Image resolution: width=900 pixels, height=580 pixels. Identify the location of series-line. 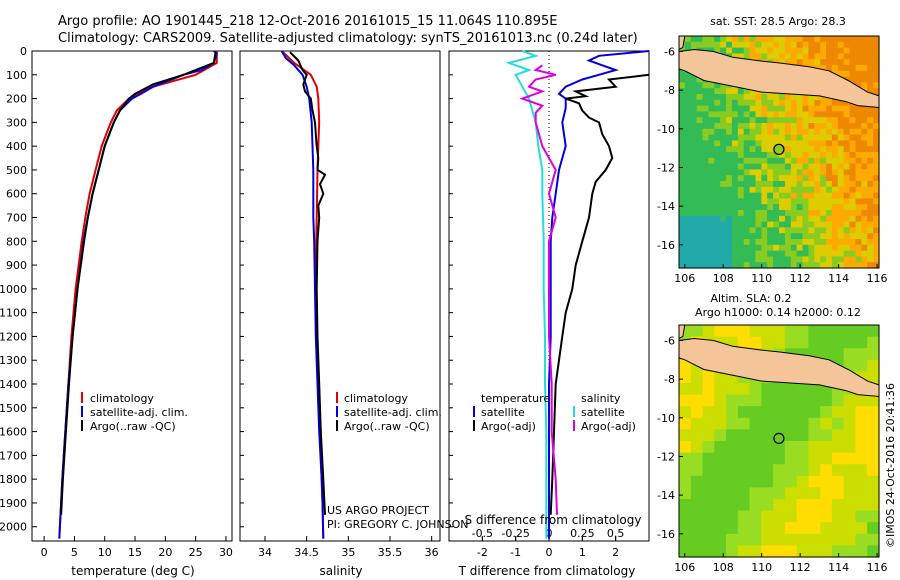
(538, 289).